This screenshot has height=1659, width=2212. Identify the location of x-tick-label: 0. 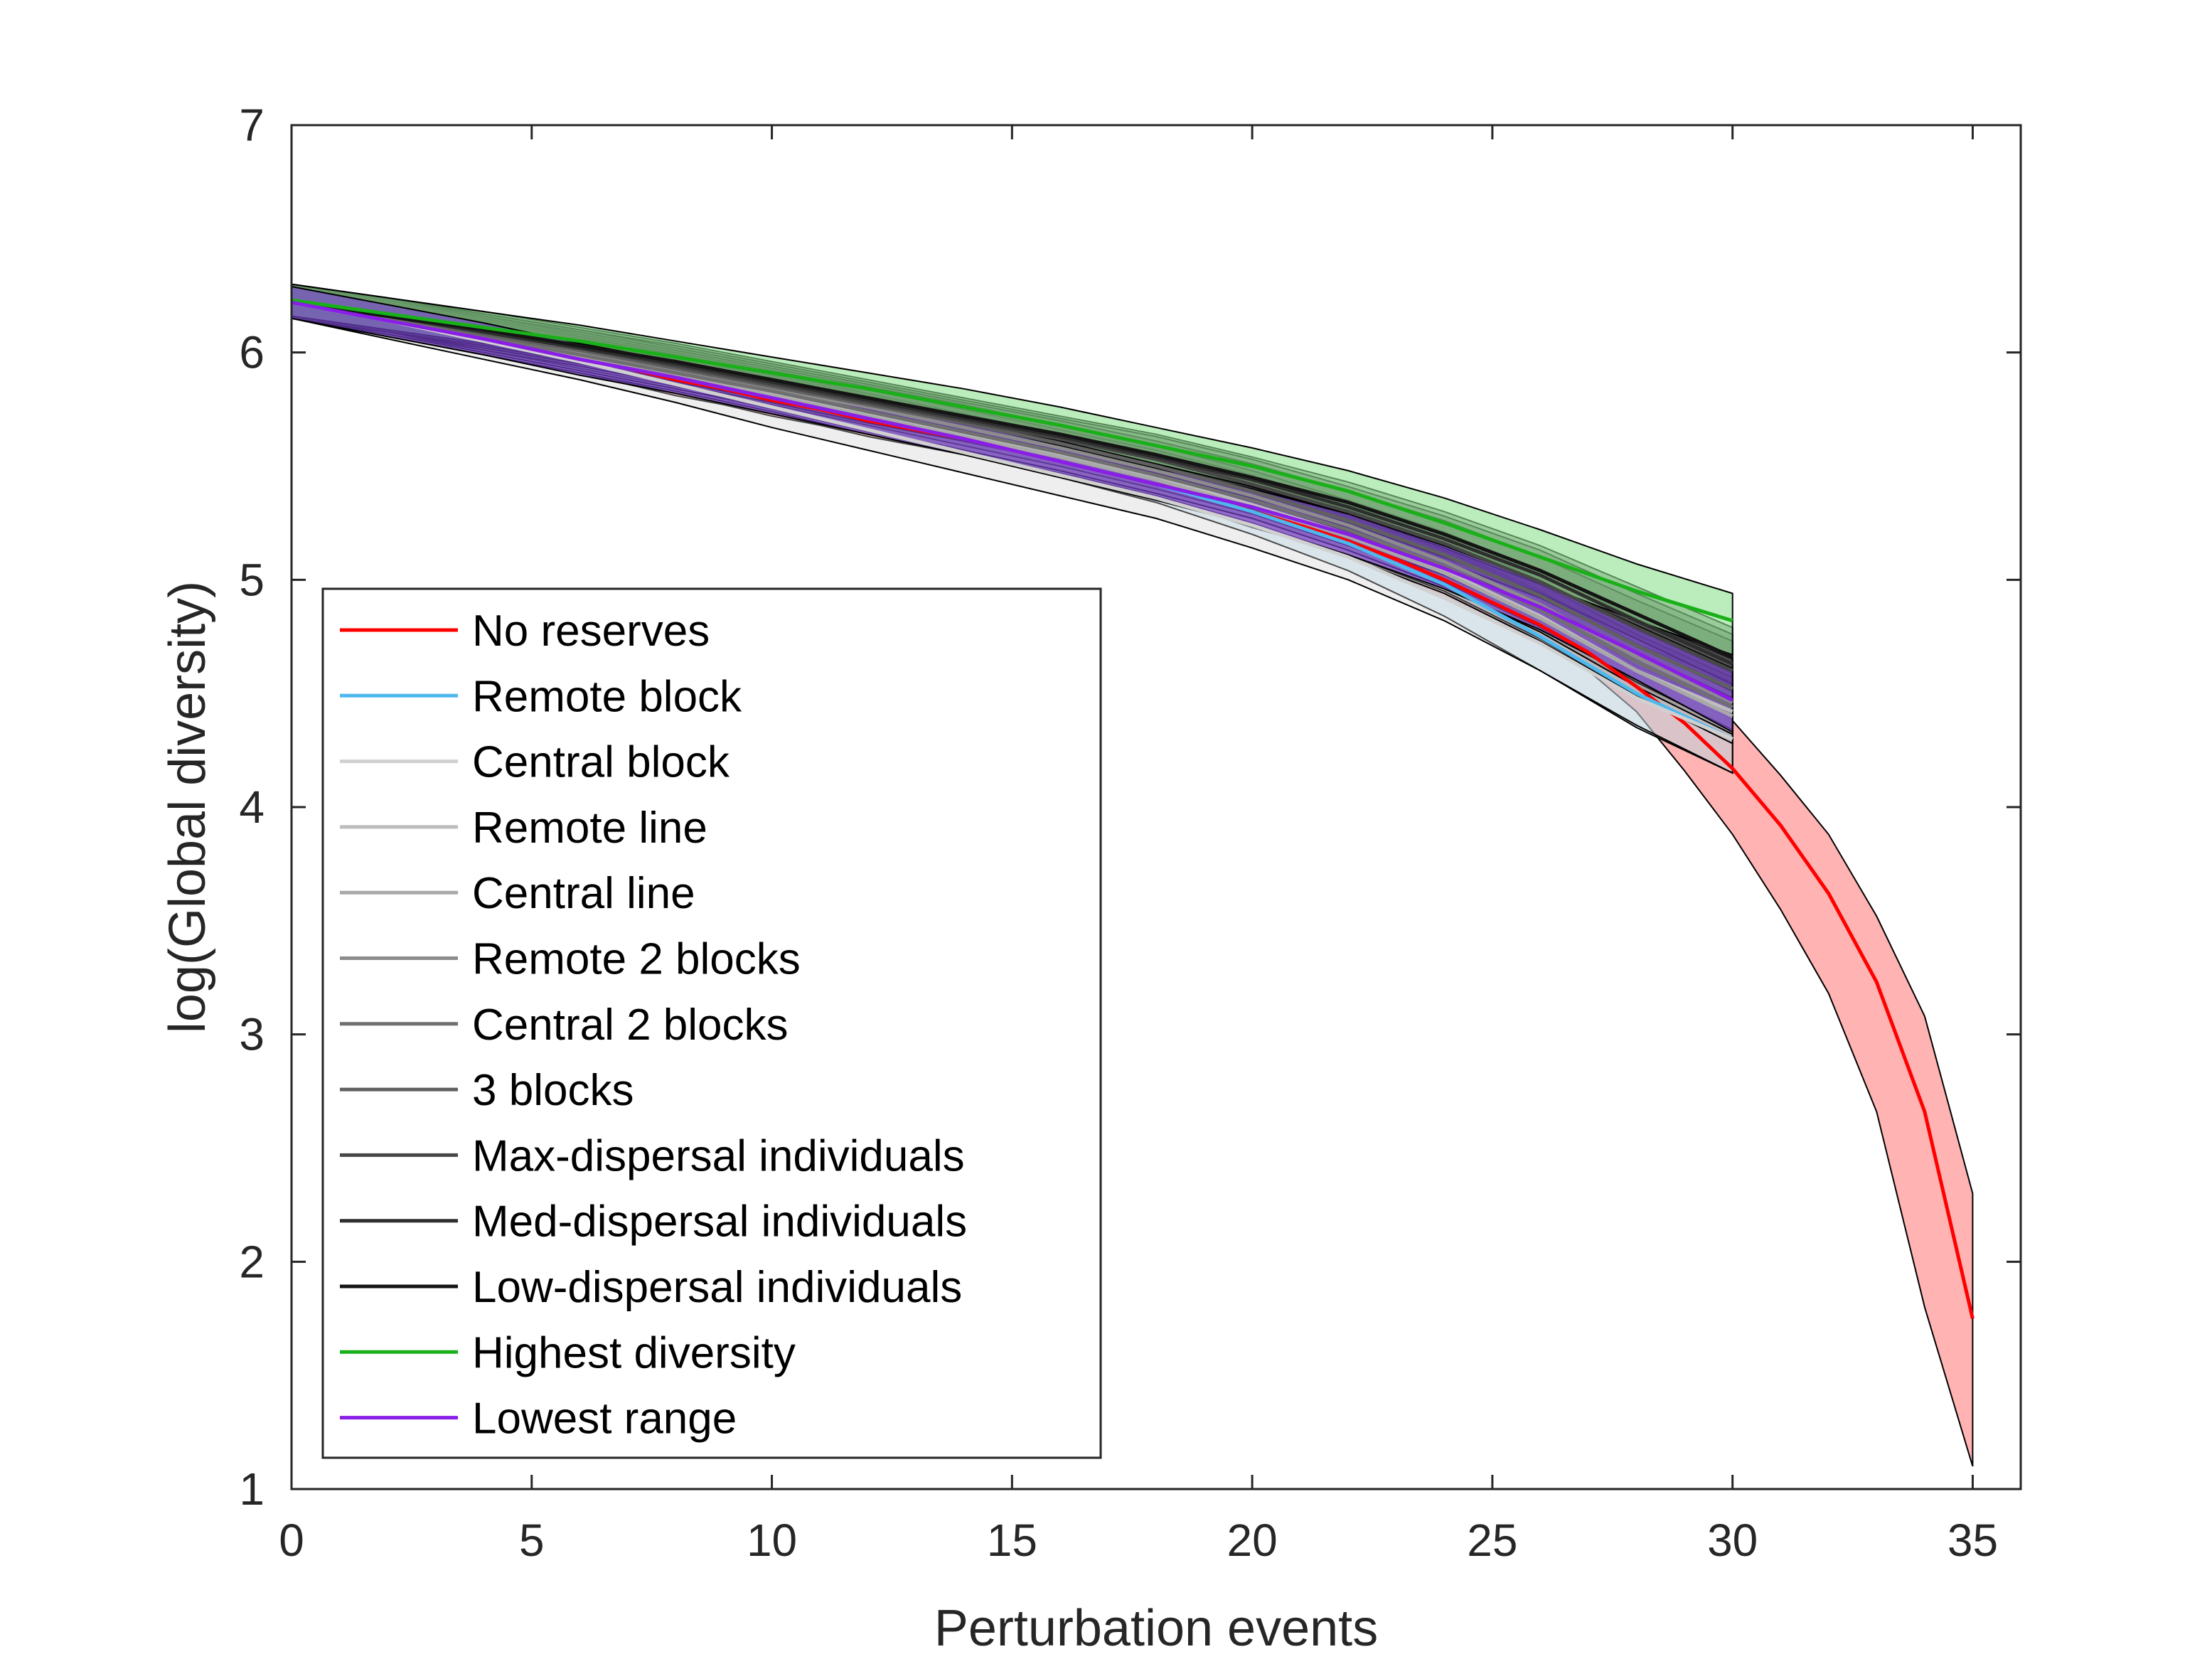
(291, 1540).